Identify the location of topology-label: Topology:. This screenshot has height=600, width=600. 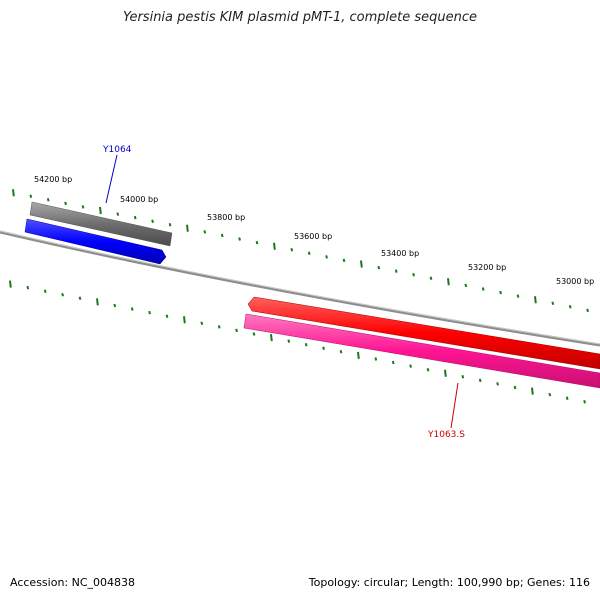
(334, 582).